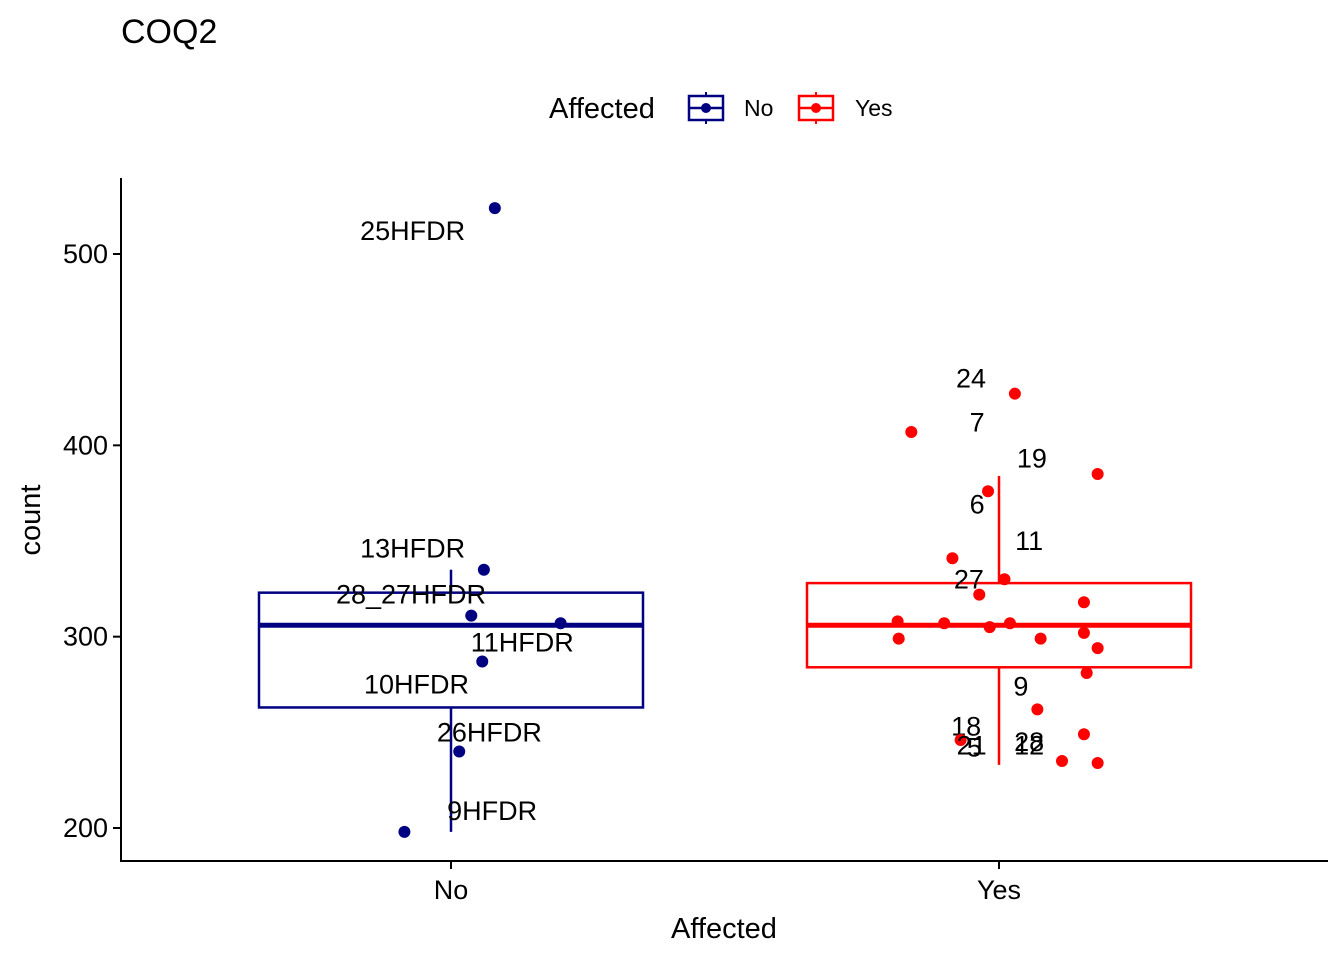 Image resolution: width=1344 pixels, height=960 pixels. I want to click on point-label: 28_27HFDR, so click(411, 595).